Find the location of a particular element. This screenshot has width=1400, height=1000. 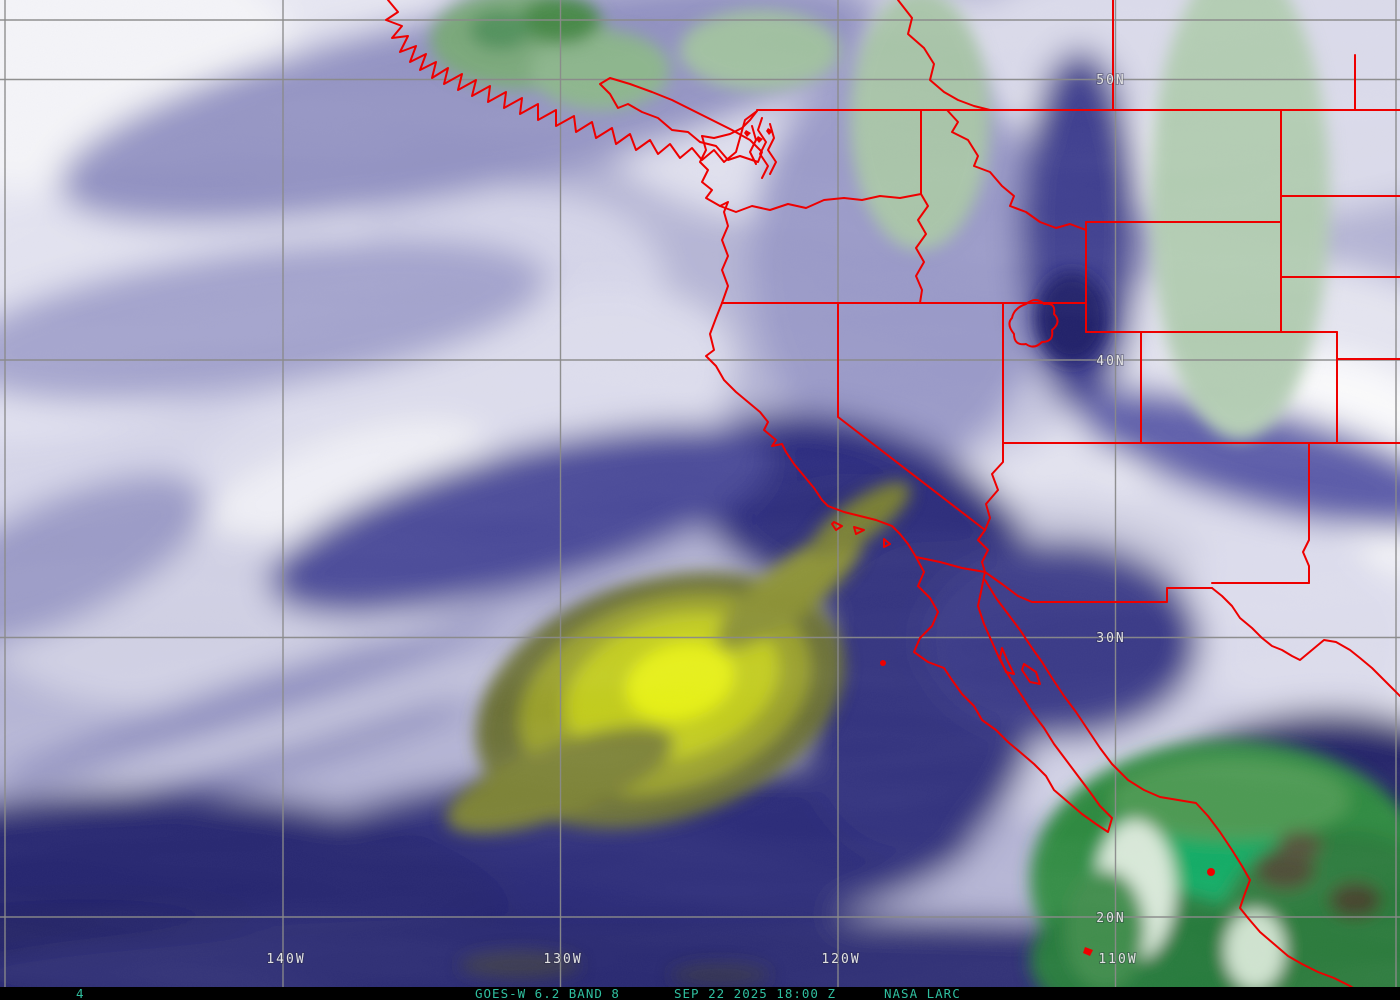

wa-or-border is located at coordinates (820, 203).